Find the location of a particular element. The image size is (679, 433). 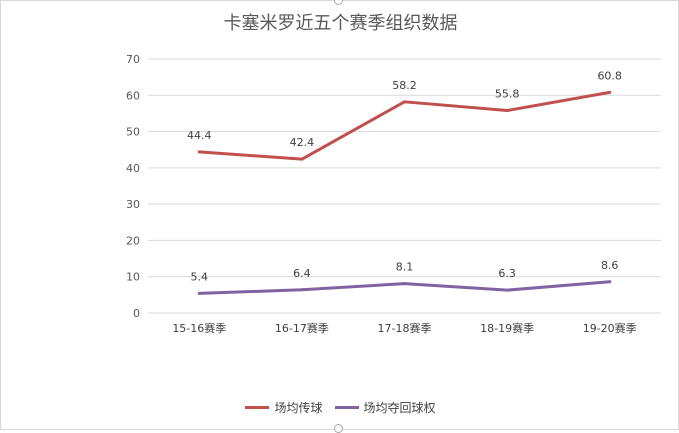

x-axis: 15-16赛季 16-17赛季 17-18赛季 18-19赛季 19-20赛季 is located at coordinates (404, 328).